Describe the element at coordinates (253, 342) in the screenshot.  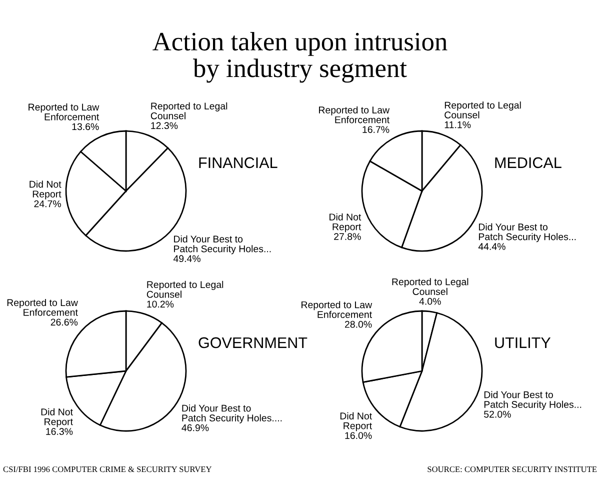
I see `text: GOVERNMENT` at that location.